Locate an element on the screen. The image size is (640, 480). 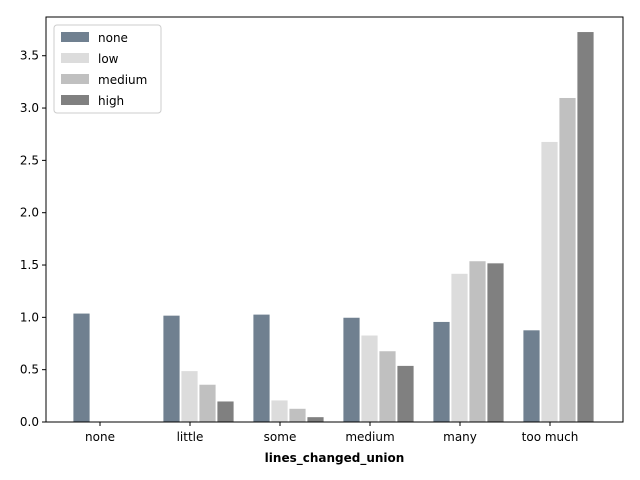
bar-none-none is located at coordinates (81, 367).